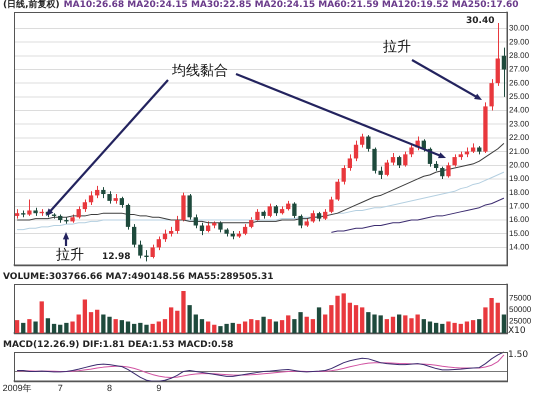  What do you see at coordinates (519, 233) in the screenshot?
I see `y-tick-label: 15.00` at bounding box center [519, 233].